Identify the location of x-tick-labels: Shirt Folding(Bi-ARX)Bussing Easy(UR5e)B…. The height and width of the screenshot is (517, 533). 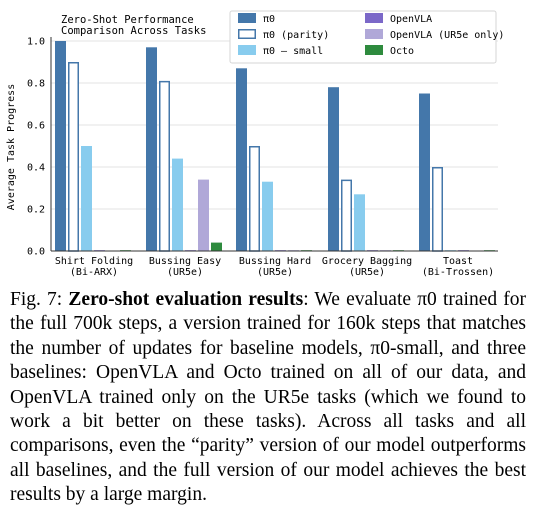
(274, 267).